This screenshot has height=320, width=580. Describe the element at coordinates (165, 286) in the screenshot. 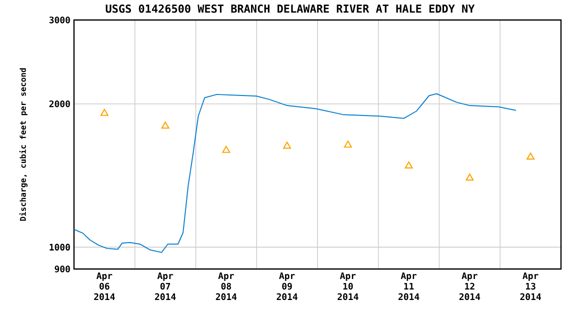

I see `x-tick-label: Apr 07 2014` at that location.